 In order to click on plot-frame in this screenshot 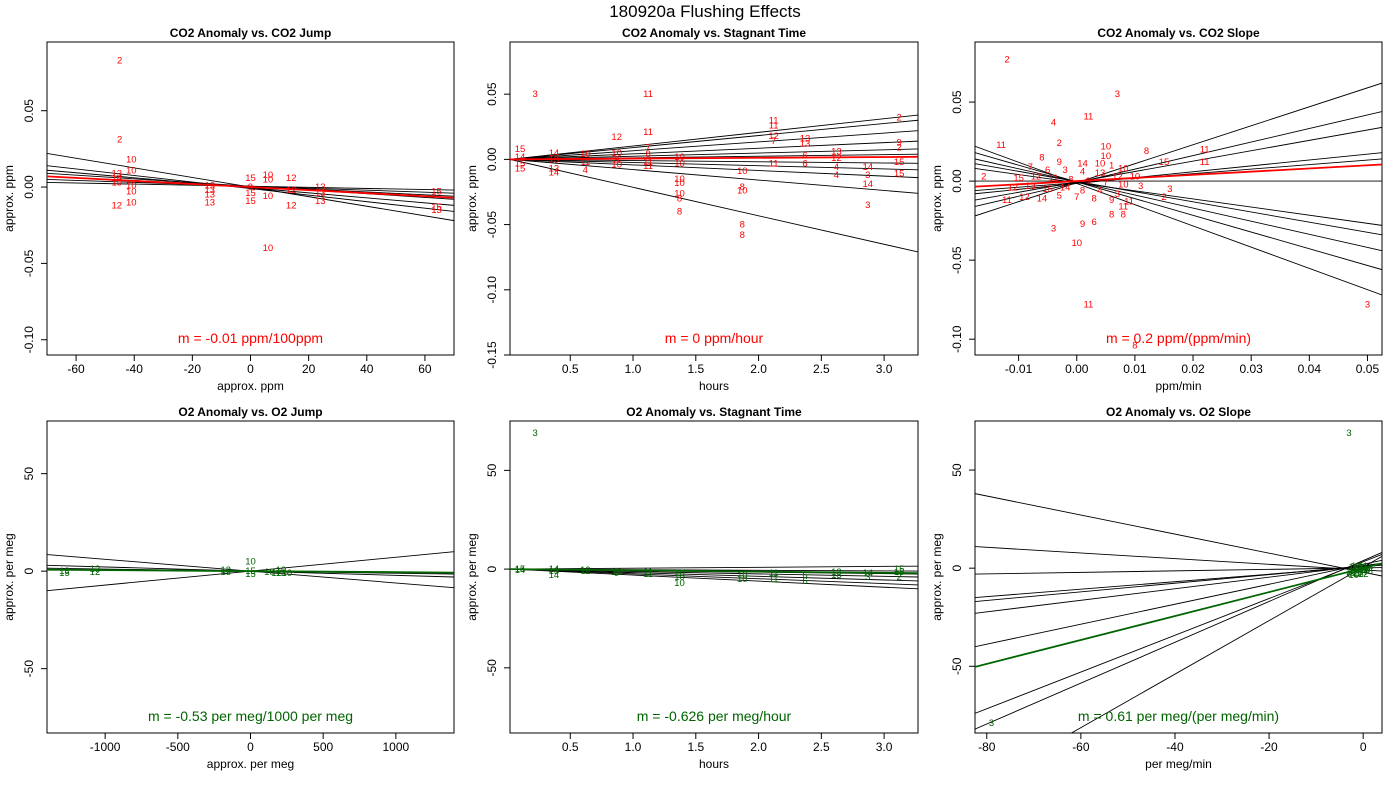, I will do `click(714, 198)`.